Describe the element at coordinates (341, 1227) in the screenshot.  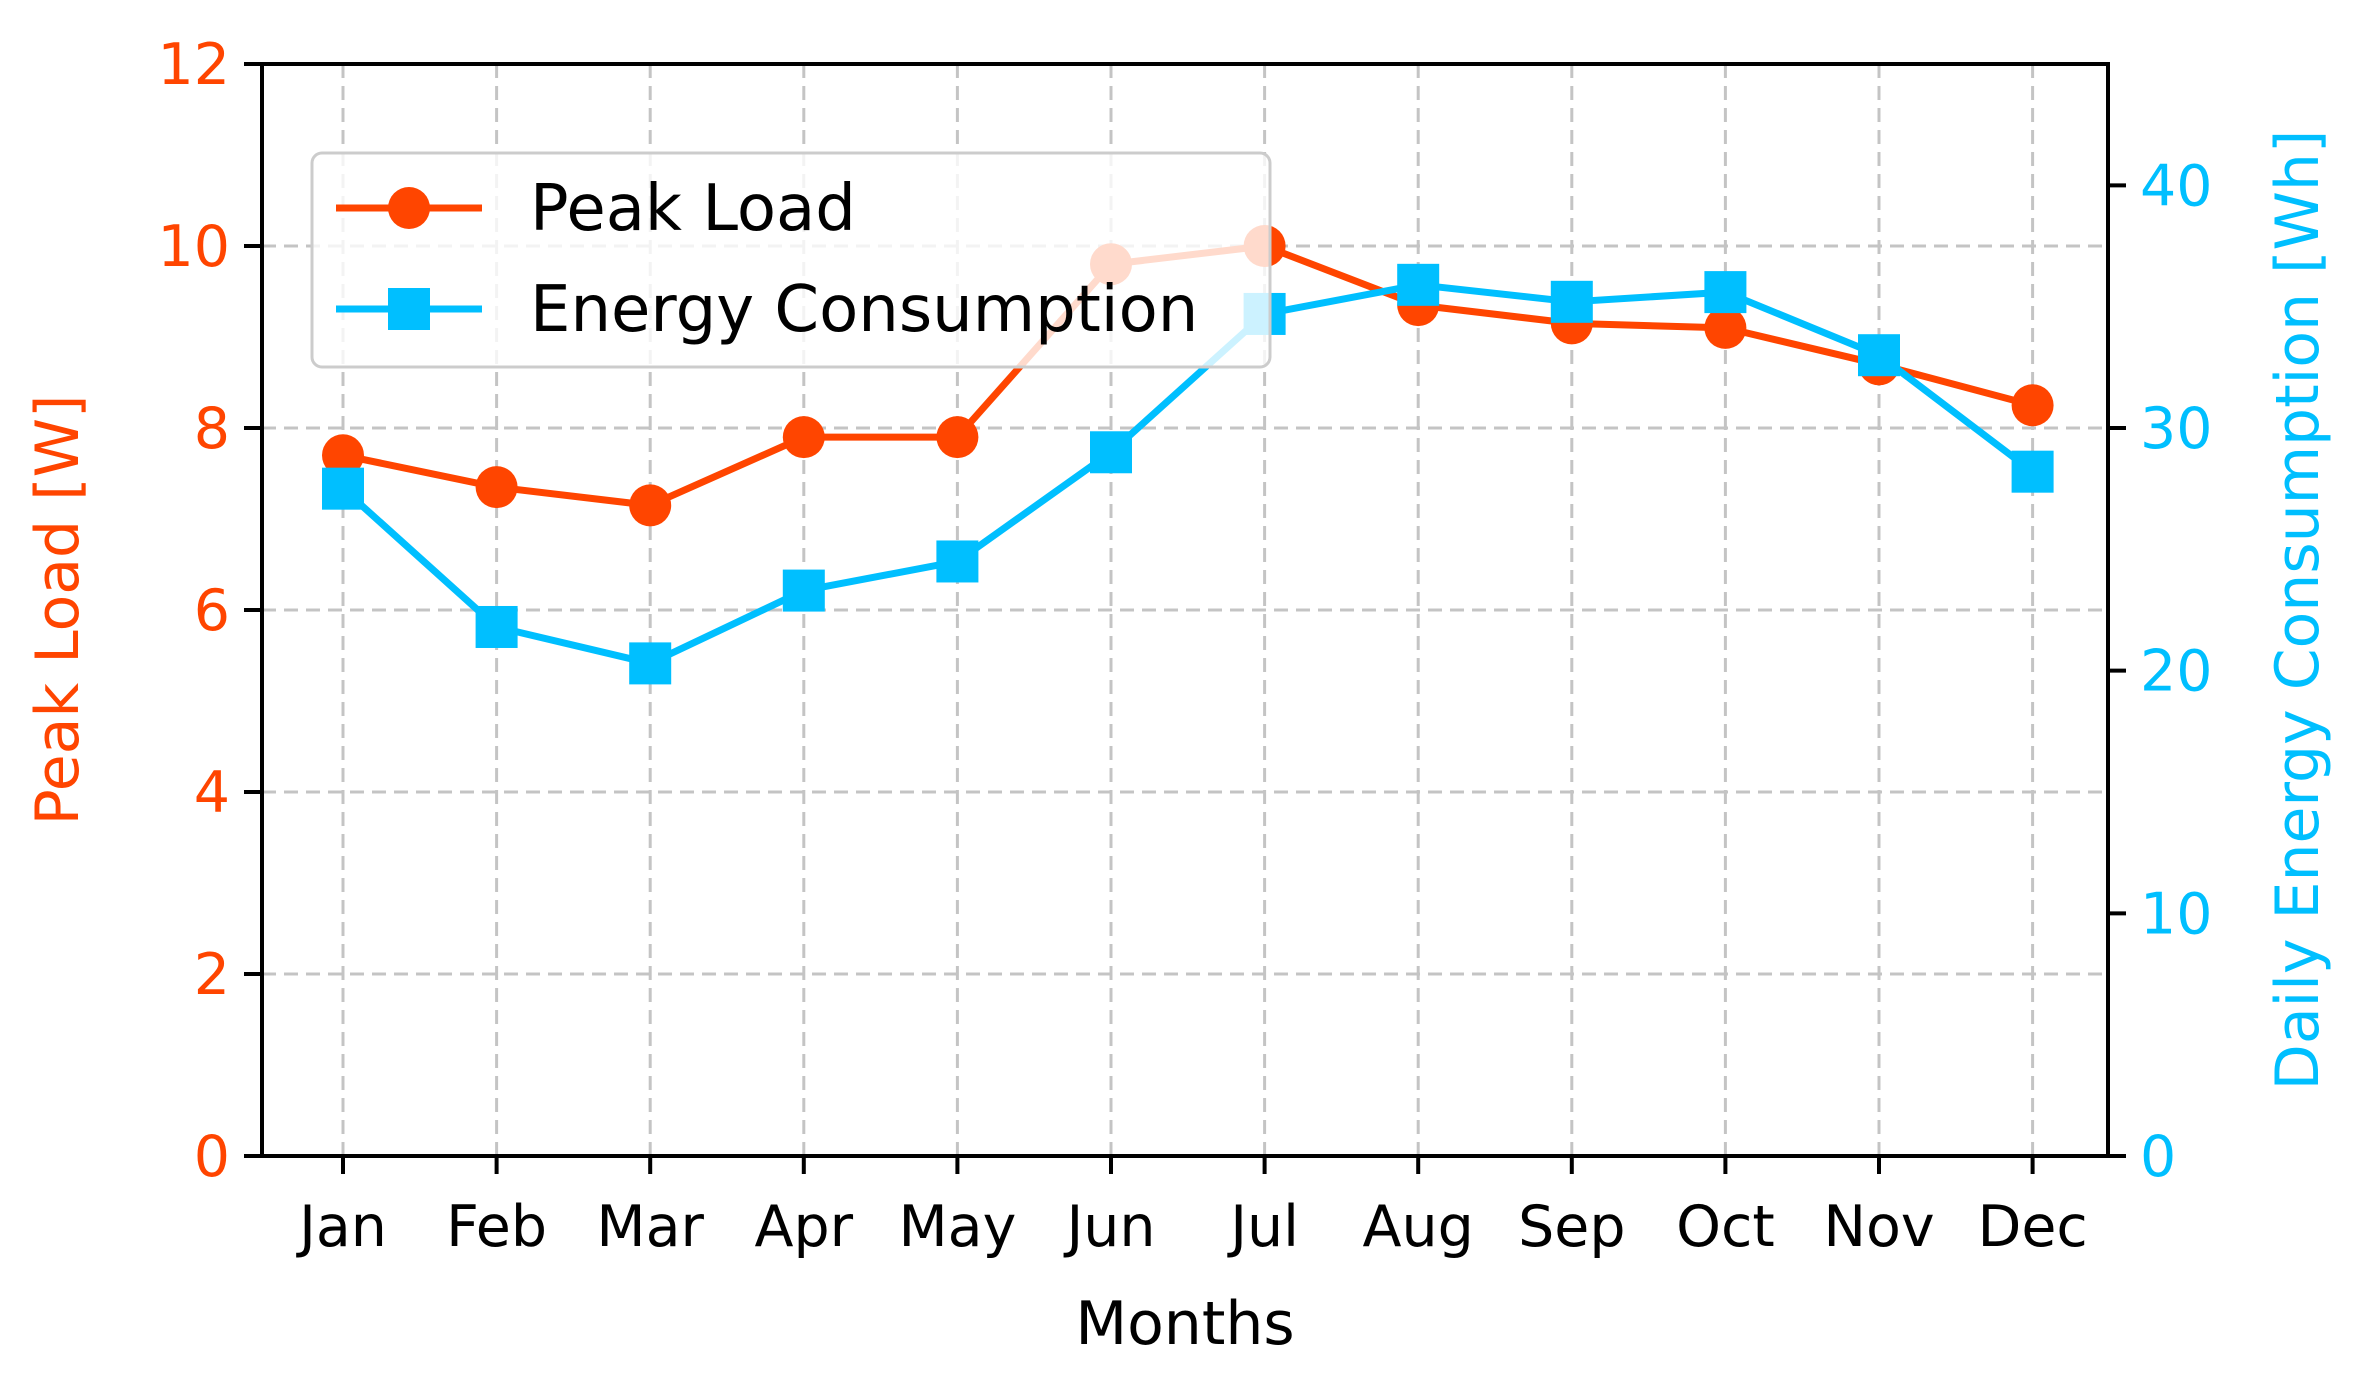
I see `x-tick-label: Jan` at that location.